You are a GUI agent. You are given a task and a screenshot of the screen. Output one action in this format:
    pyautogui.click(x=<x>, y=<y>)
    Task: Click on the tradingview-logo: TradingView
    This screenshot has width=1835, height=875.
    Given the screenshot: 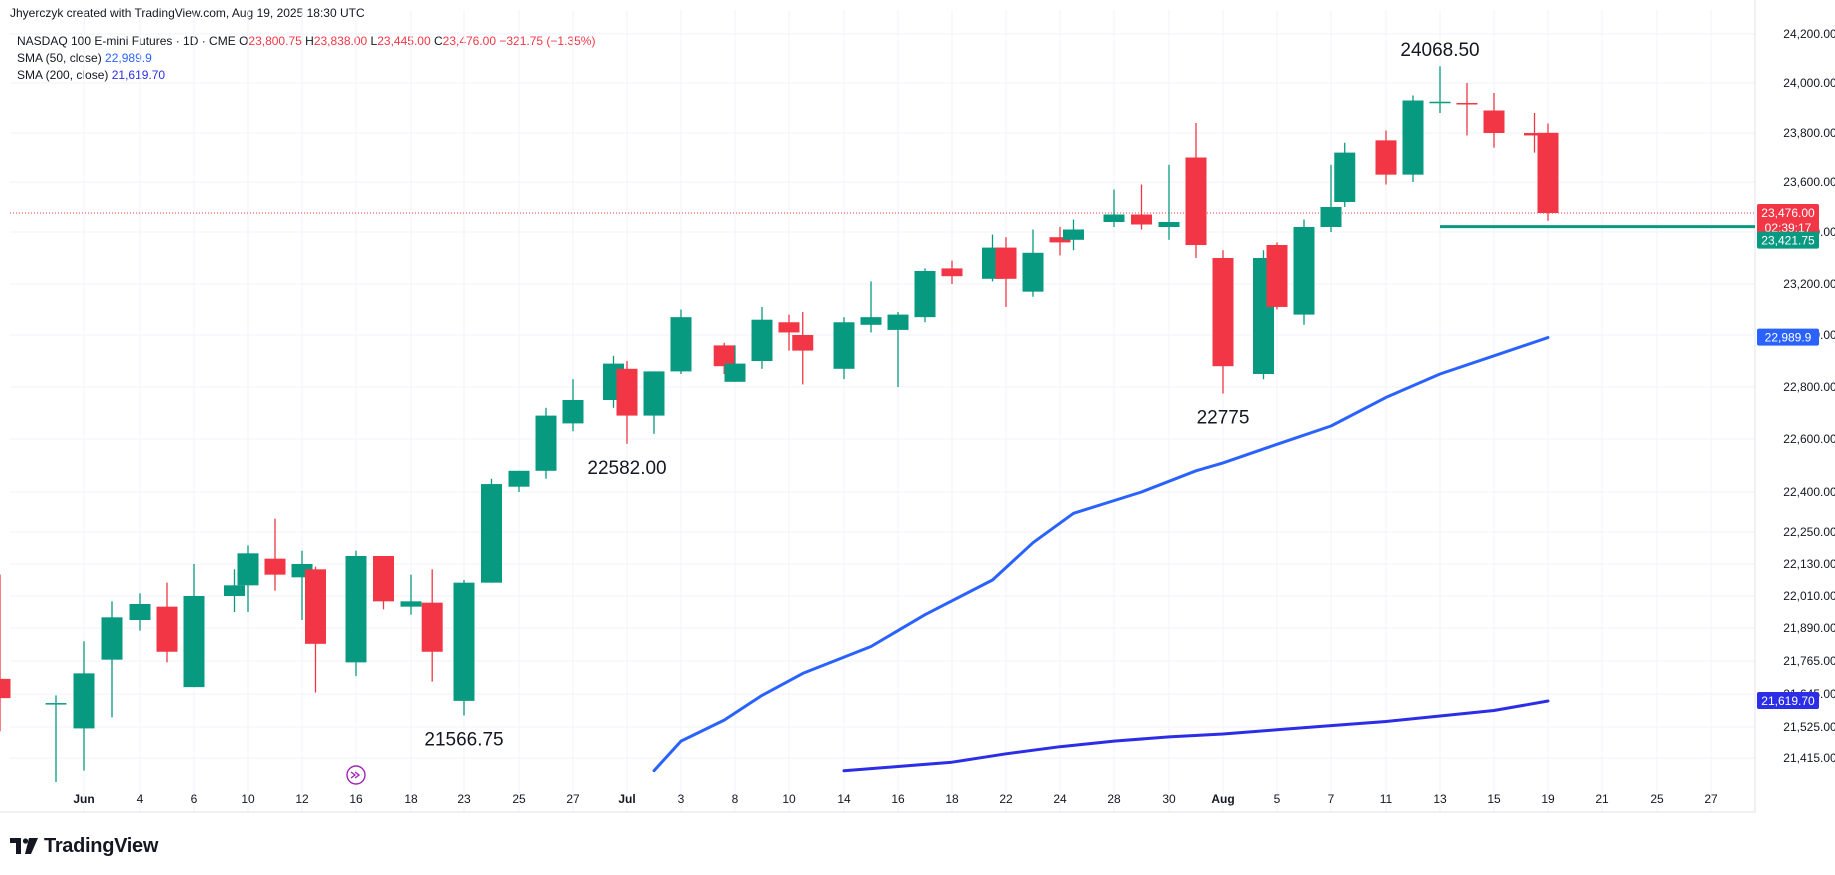 What is the action you would take?
    pyautogui.click(x=84, y=846)
    